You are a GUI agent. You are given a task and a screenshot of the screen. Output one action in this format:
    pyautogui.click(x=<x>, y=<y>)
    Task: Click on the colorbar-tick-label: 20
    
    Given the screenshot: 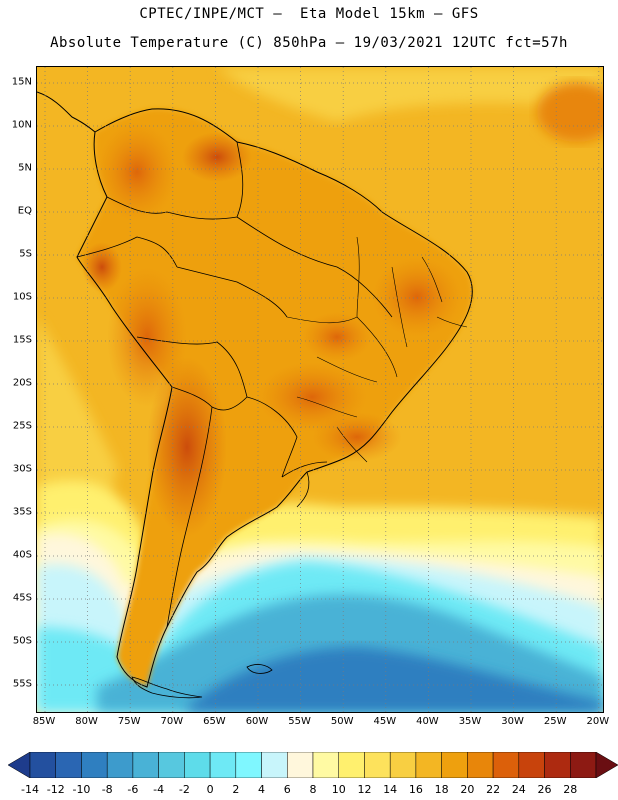 What is the action you would take?
    pyautogui.click(x=467, y=789)
    